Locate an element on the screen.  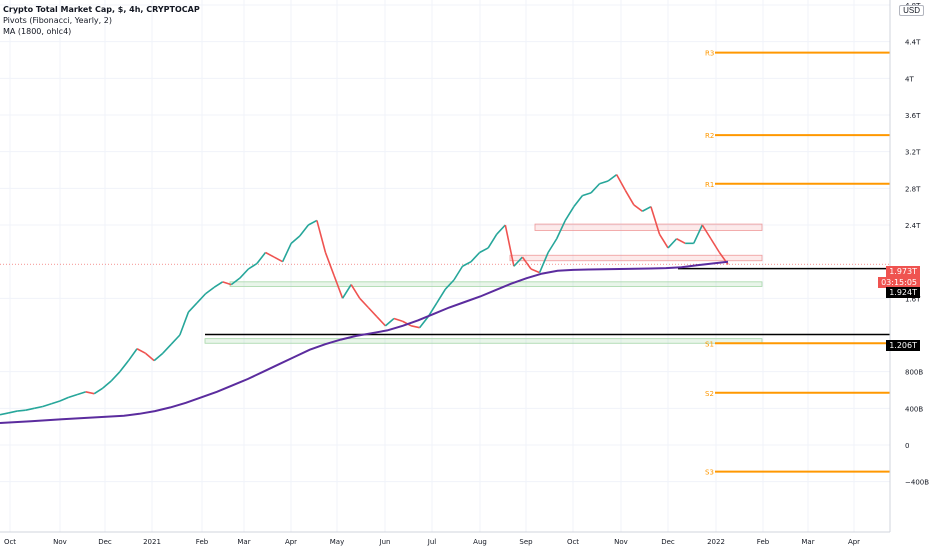
x-tick-label: Mar is located at coordinates (807, 542).